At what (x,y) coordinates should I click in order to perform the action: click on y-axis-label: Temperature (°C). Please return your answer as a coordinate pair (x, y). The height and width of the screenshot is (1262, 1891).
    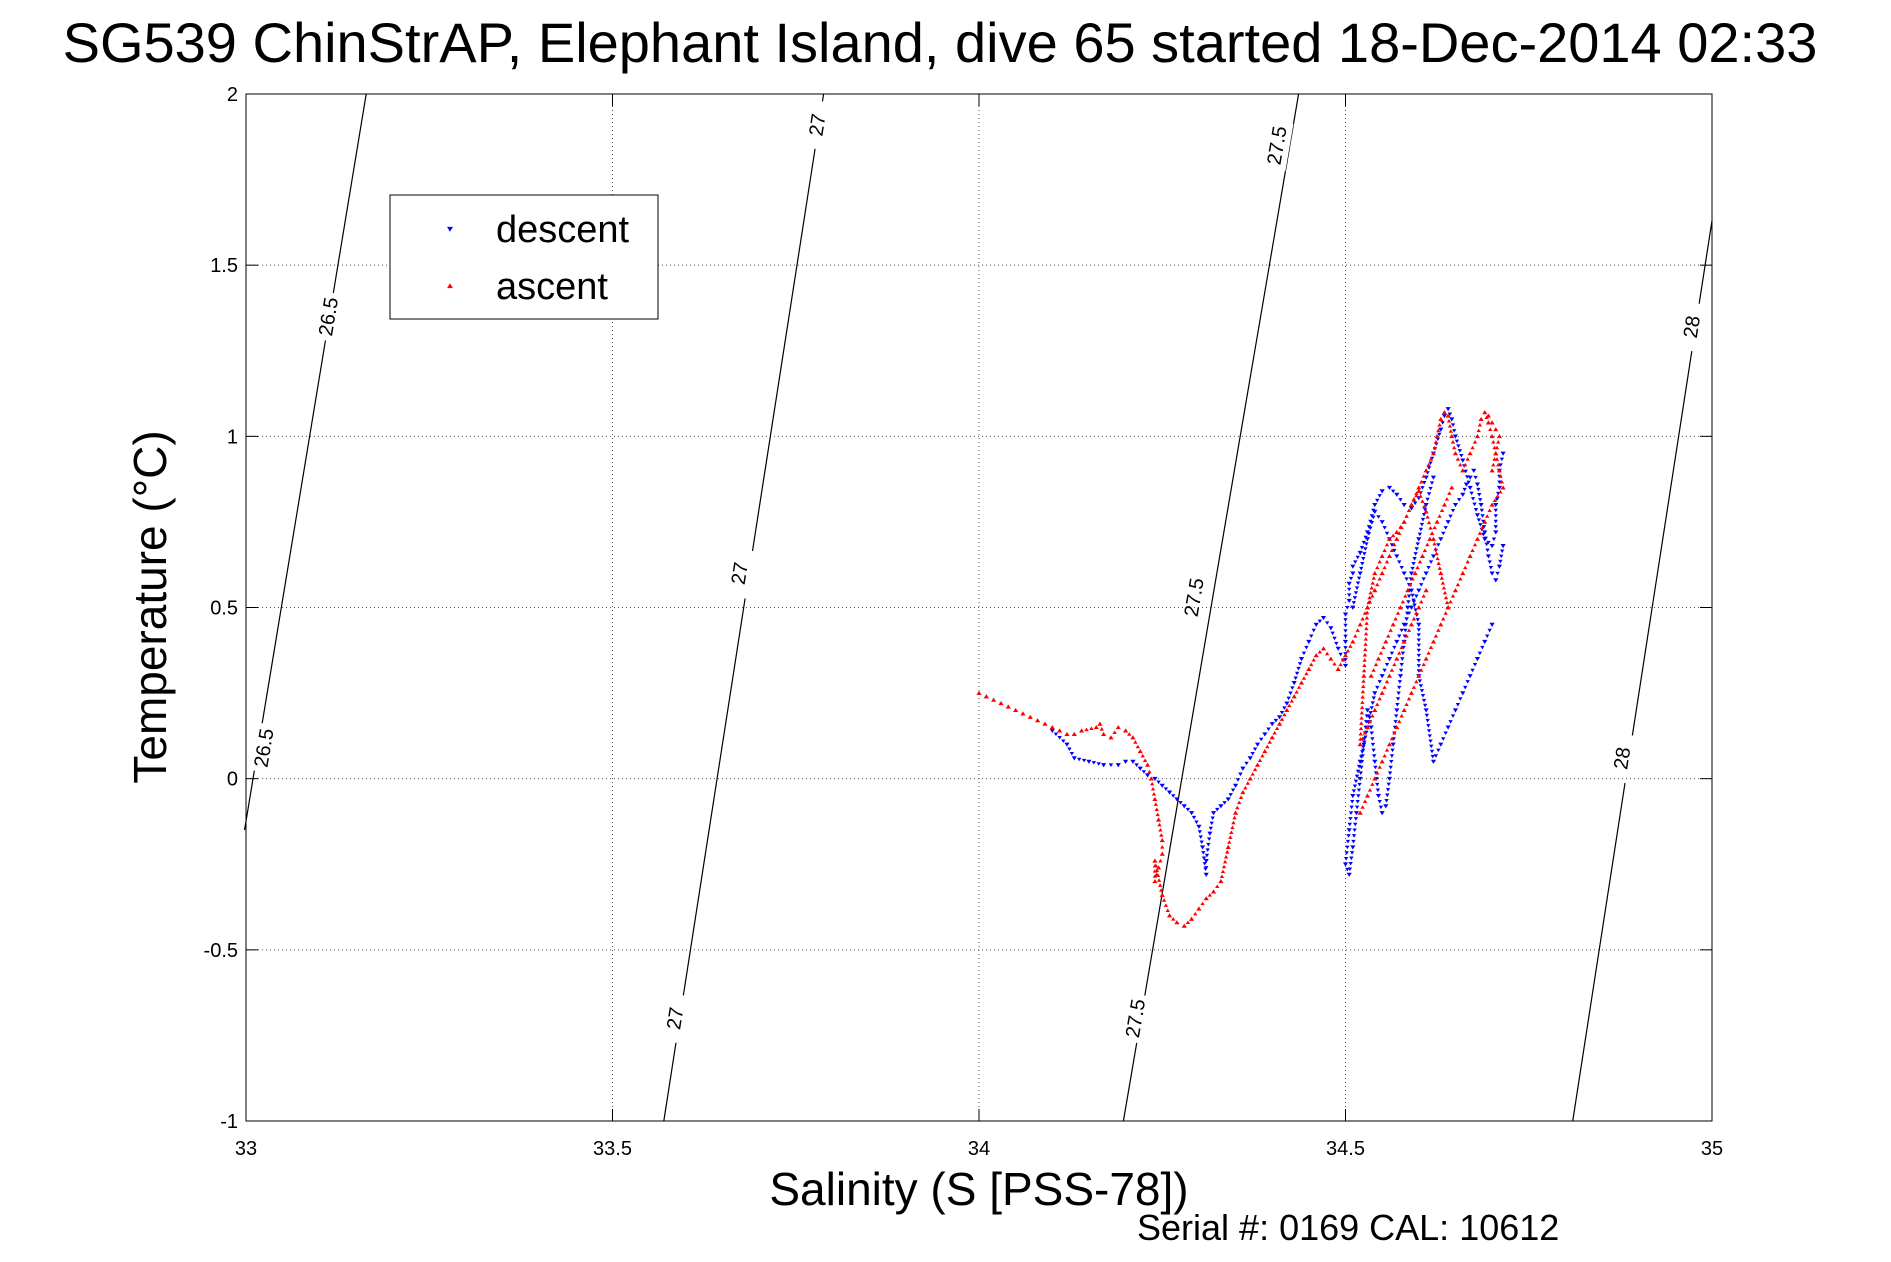
    Looking at the image, I should click on (150, 606).